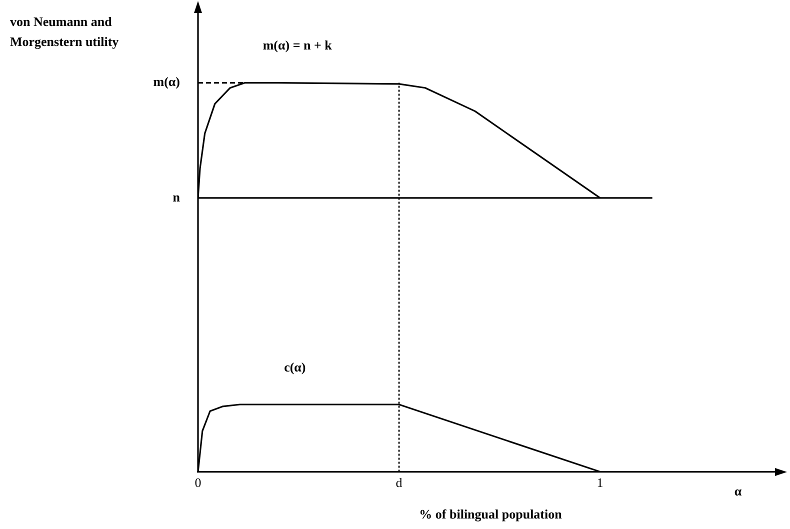  I want to click on x-tick-label: 0, so click(198, 482).